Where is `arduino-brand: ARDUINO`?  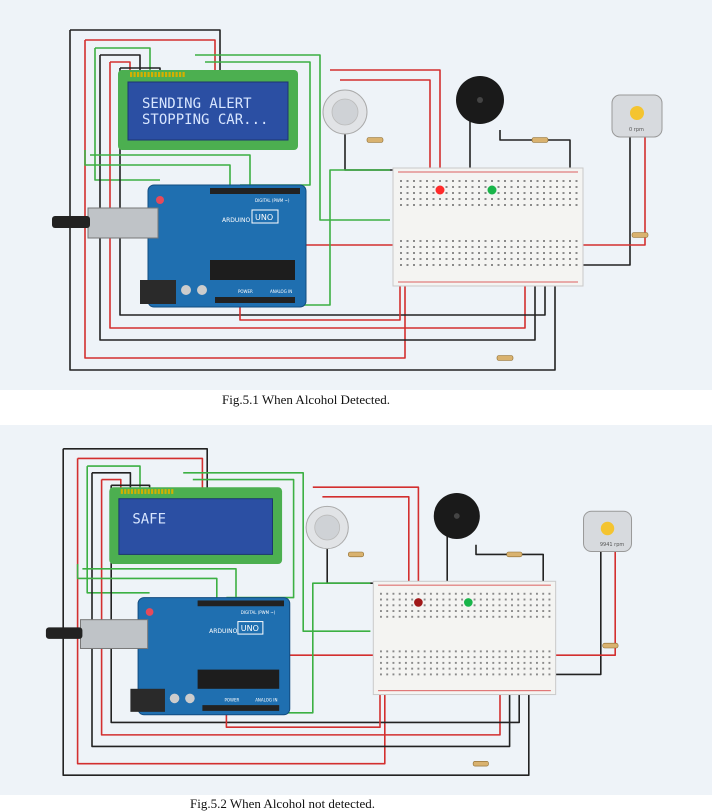
arduino-brand: ARDUINO is located at coordinates (236, 220).